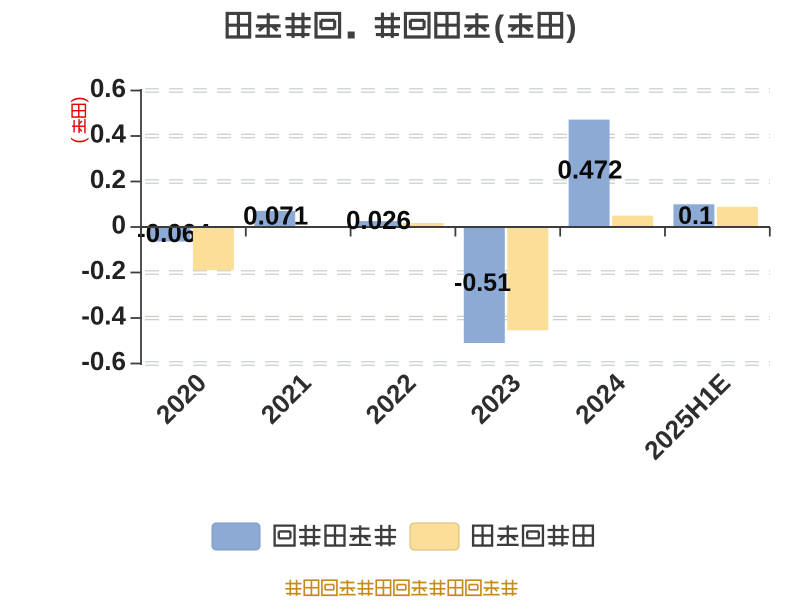 The height and width of the screenshot is (600, 800). I want to click on svg-text: 0.026, so click(378, 220).